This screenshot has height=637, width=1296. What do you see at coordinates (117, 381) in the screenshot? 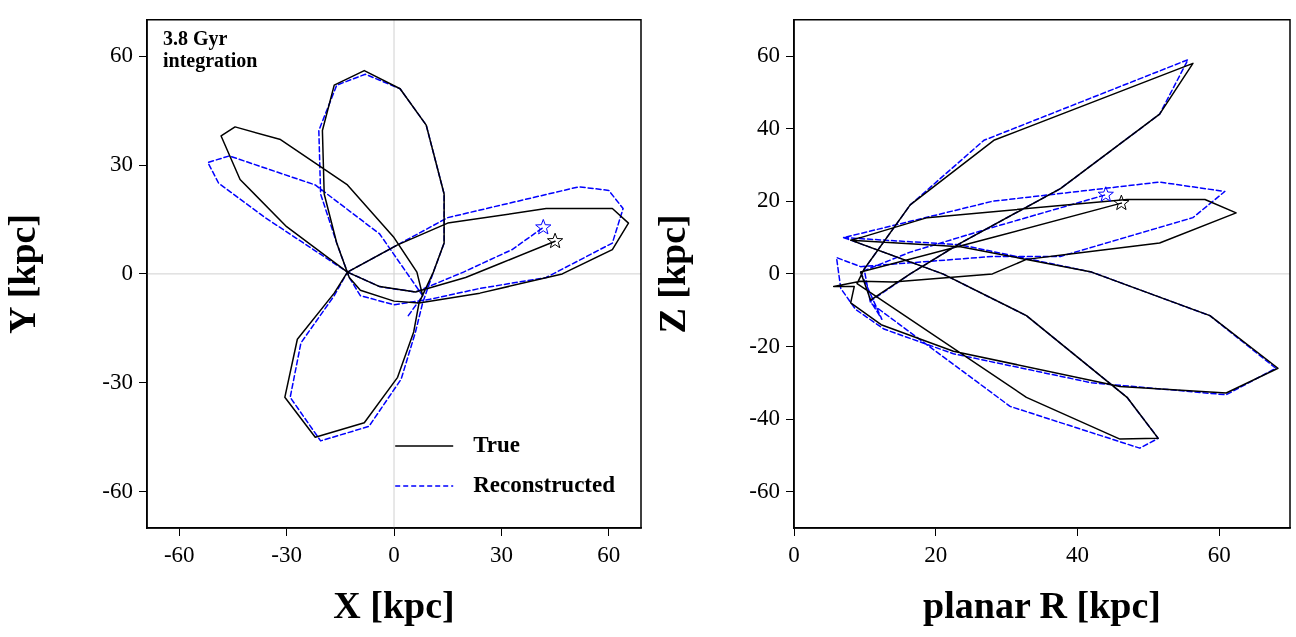
I see `y-tick-label: -30` at bounding box center [117, 381].